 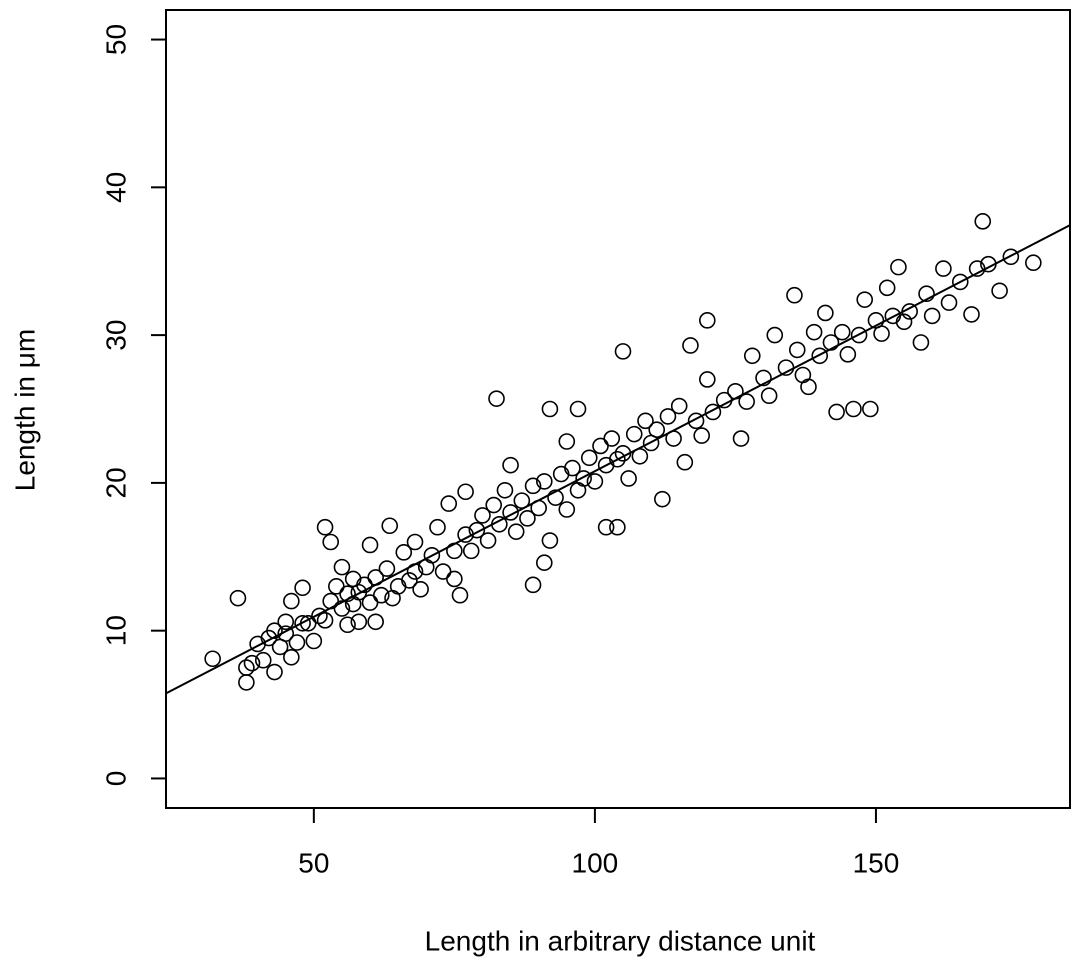 I want to click on x-tick-label: 100, so click(x=595, y=862).